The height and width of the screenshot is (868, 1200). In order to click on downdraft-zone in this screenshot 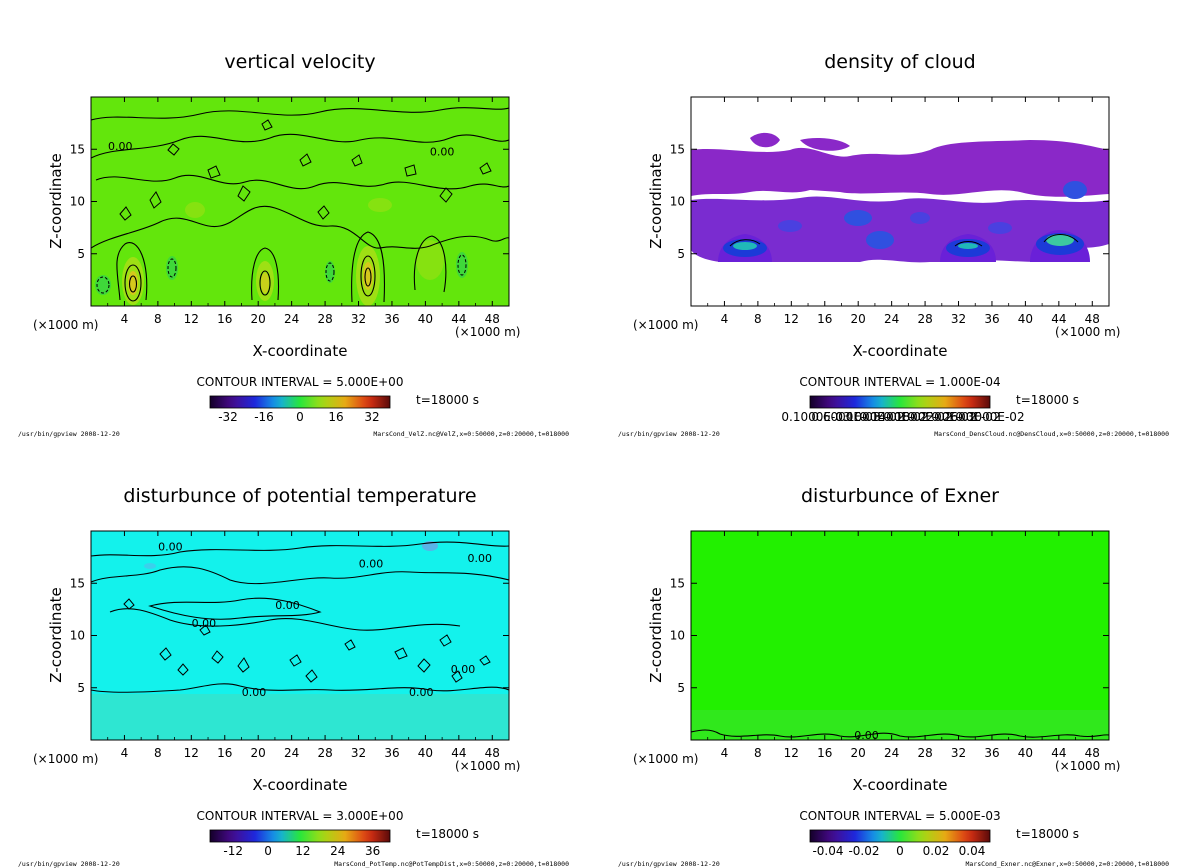, I will do `click(103, 285)`.